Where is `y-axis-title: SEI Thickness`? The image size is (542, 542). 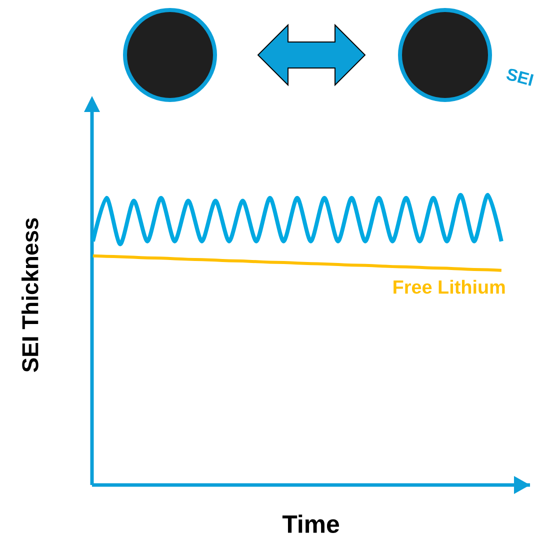 y-axis-title: SEI Thickness is located at coordinates (30, 295).